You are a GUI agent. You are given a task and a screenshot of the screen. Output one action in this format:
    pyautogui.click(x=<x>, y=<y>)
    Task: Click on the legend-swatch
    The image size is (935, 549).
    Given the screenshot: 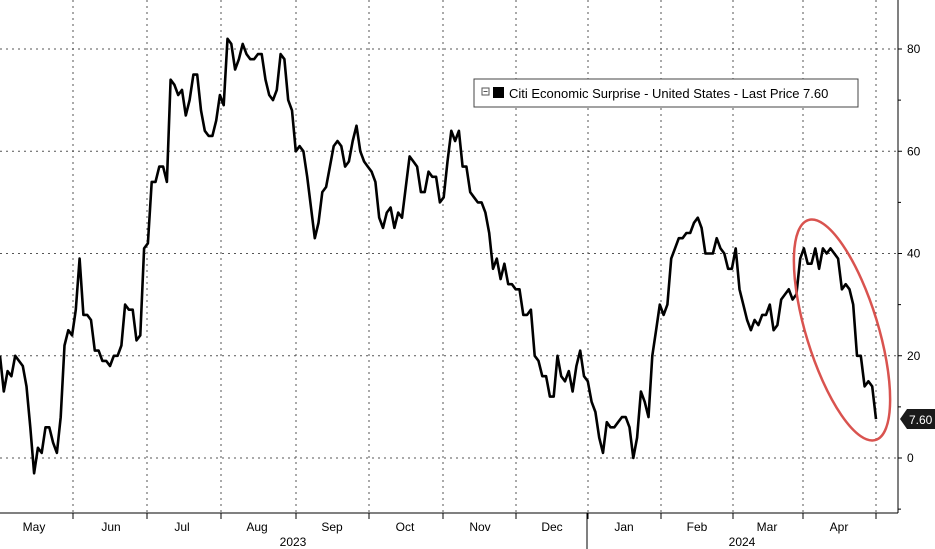 What is the action you would take?
    pyautogui.click(x=498, y=92)
    